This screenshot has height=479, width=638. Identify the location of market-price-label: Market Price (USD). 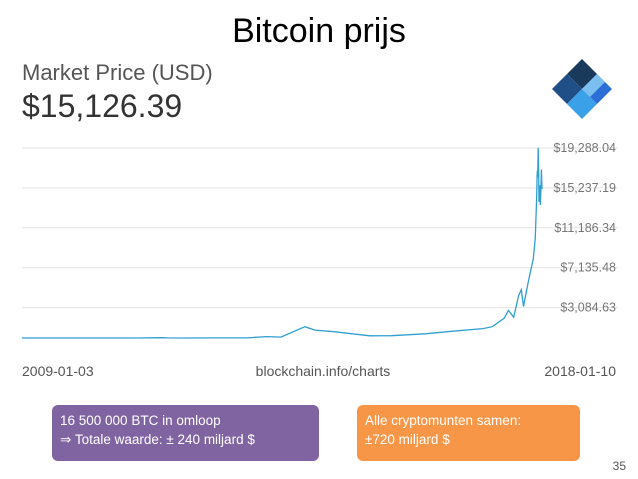
(117, 72).